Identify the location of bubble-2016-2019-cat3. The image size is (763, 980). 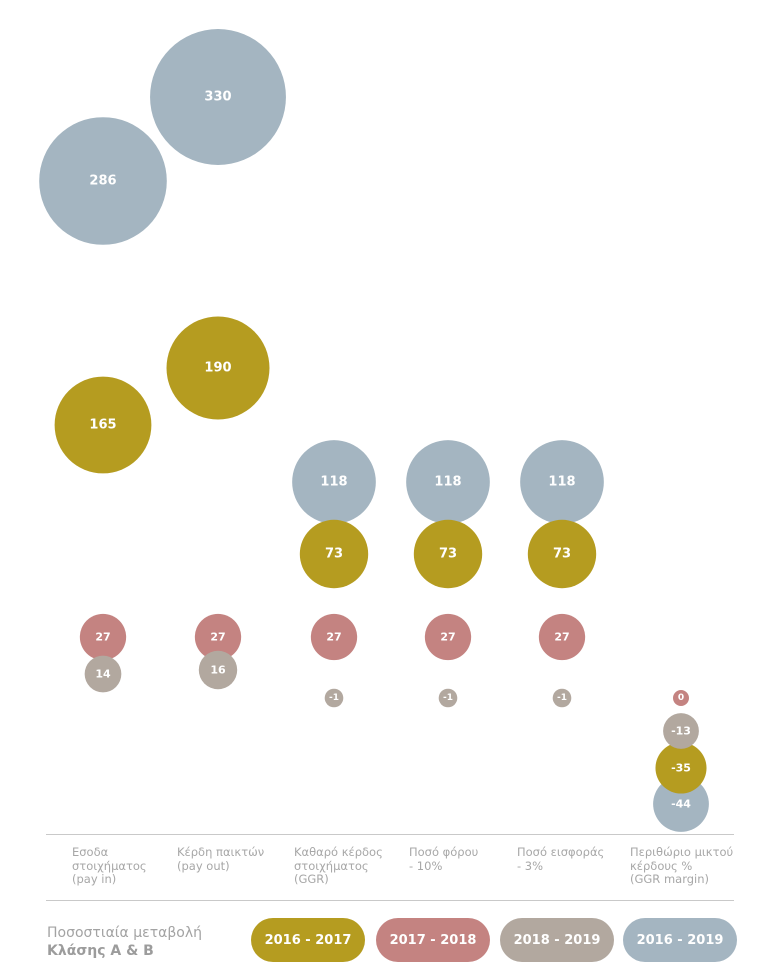
(334, 482).